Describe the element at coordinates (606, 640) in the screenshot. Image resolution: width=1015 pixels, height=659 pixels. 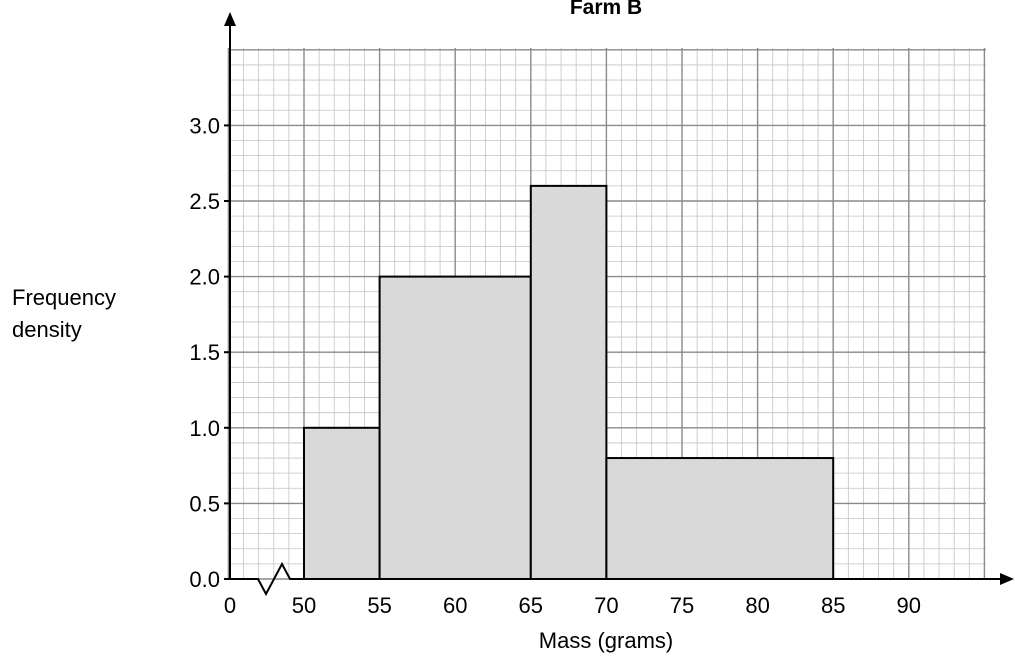
I see `x-axis-label: Mass (grams)` at that location.